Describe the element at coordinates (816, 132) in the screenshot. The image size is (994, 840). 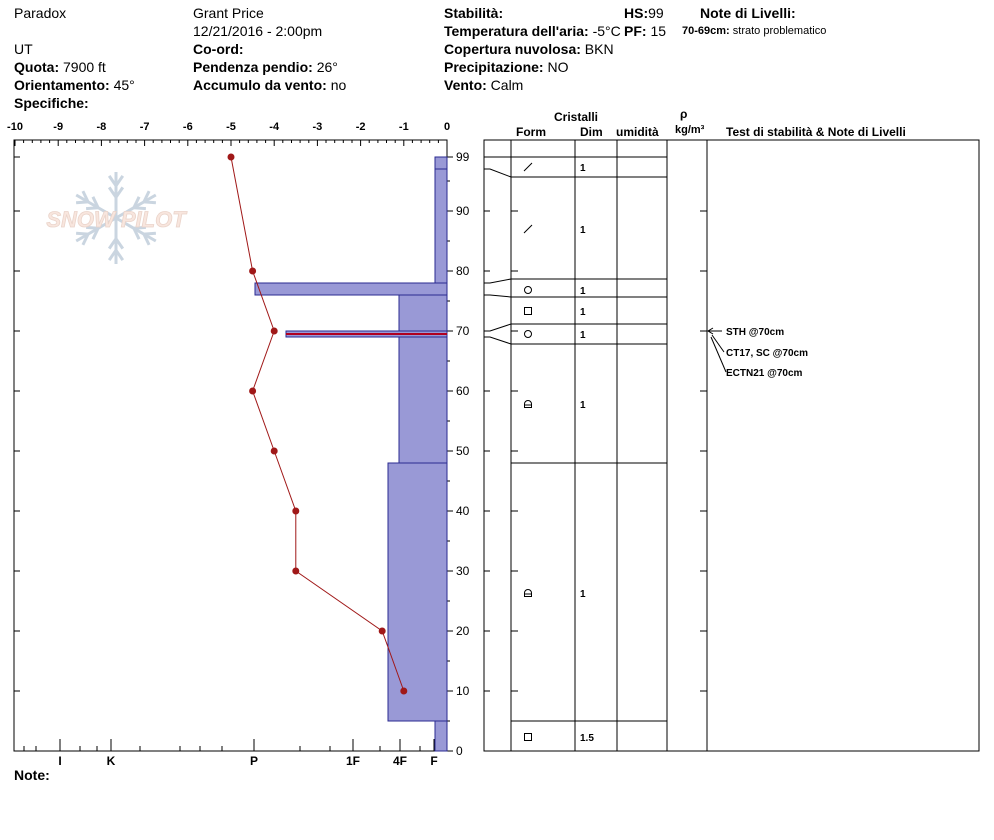
I see `tests-header: Test di stabilità & Note di Livelli` at that location.